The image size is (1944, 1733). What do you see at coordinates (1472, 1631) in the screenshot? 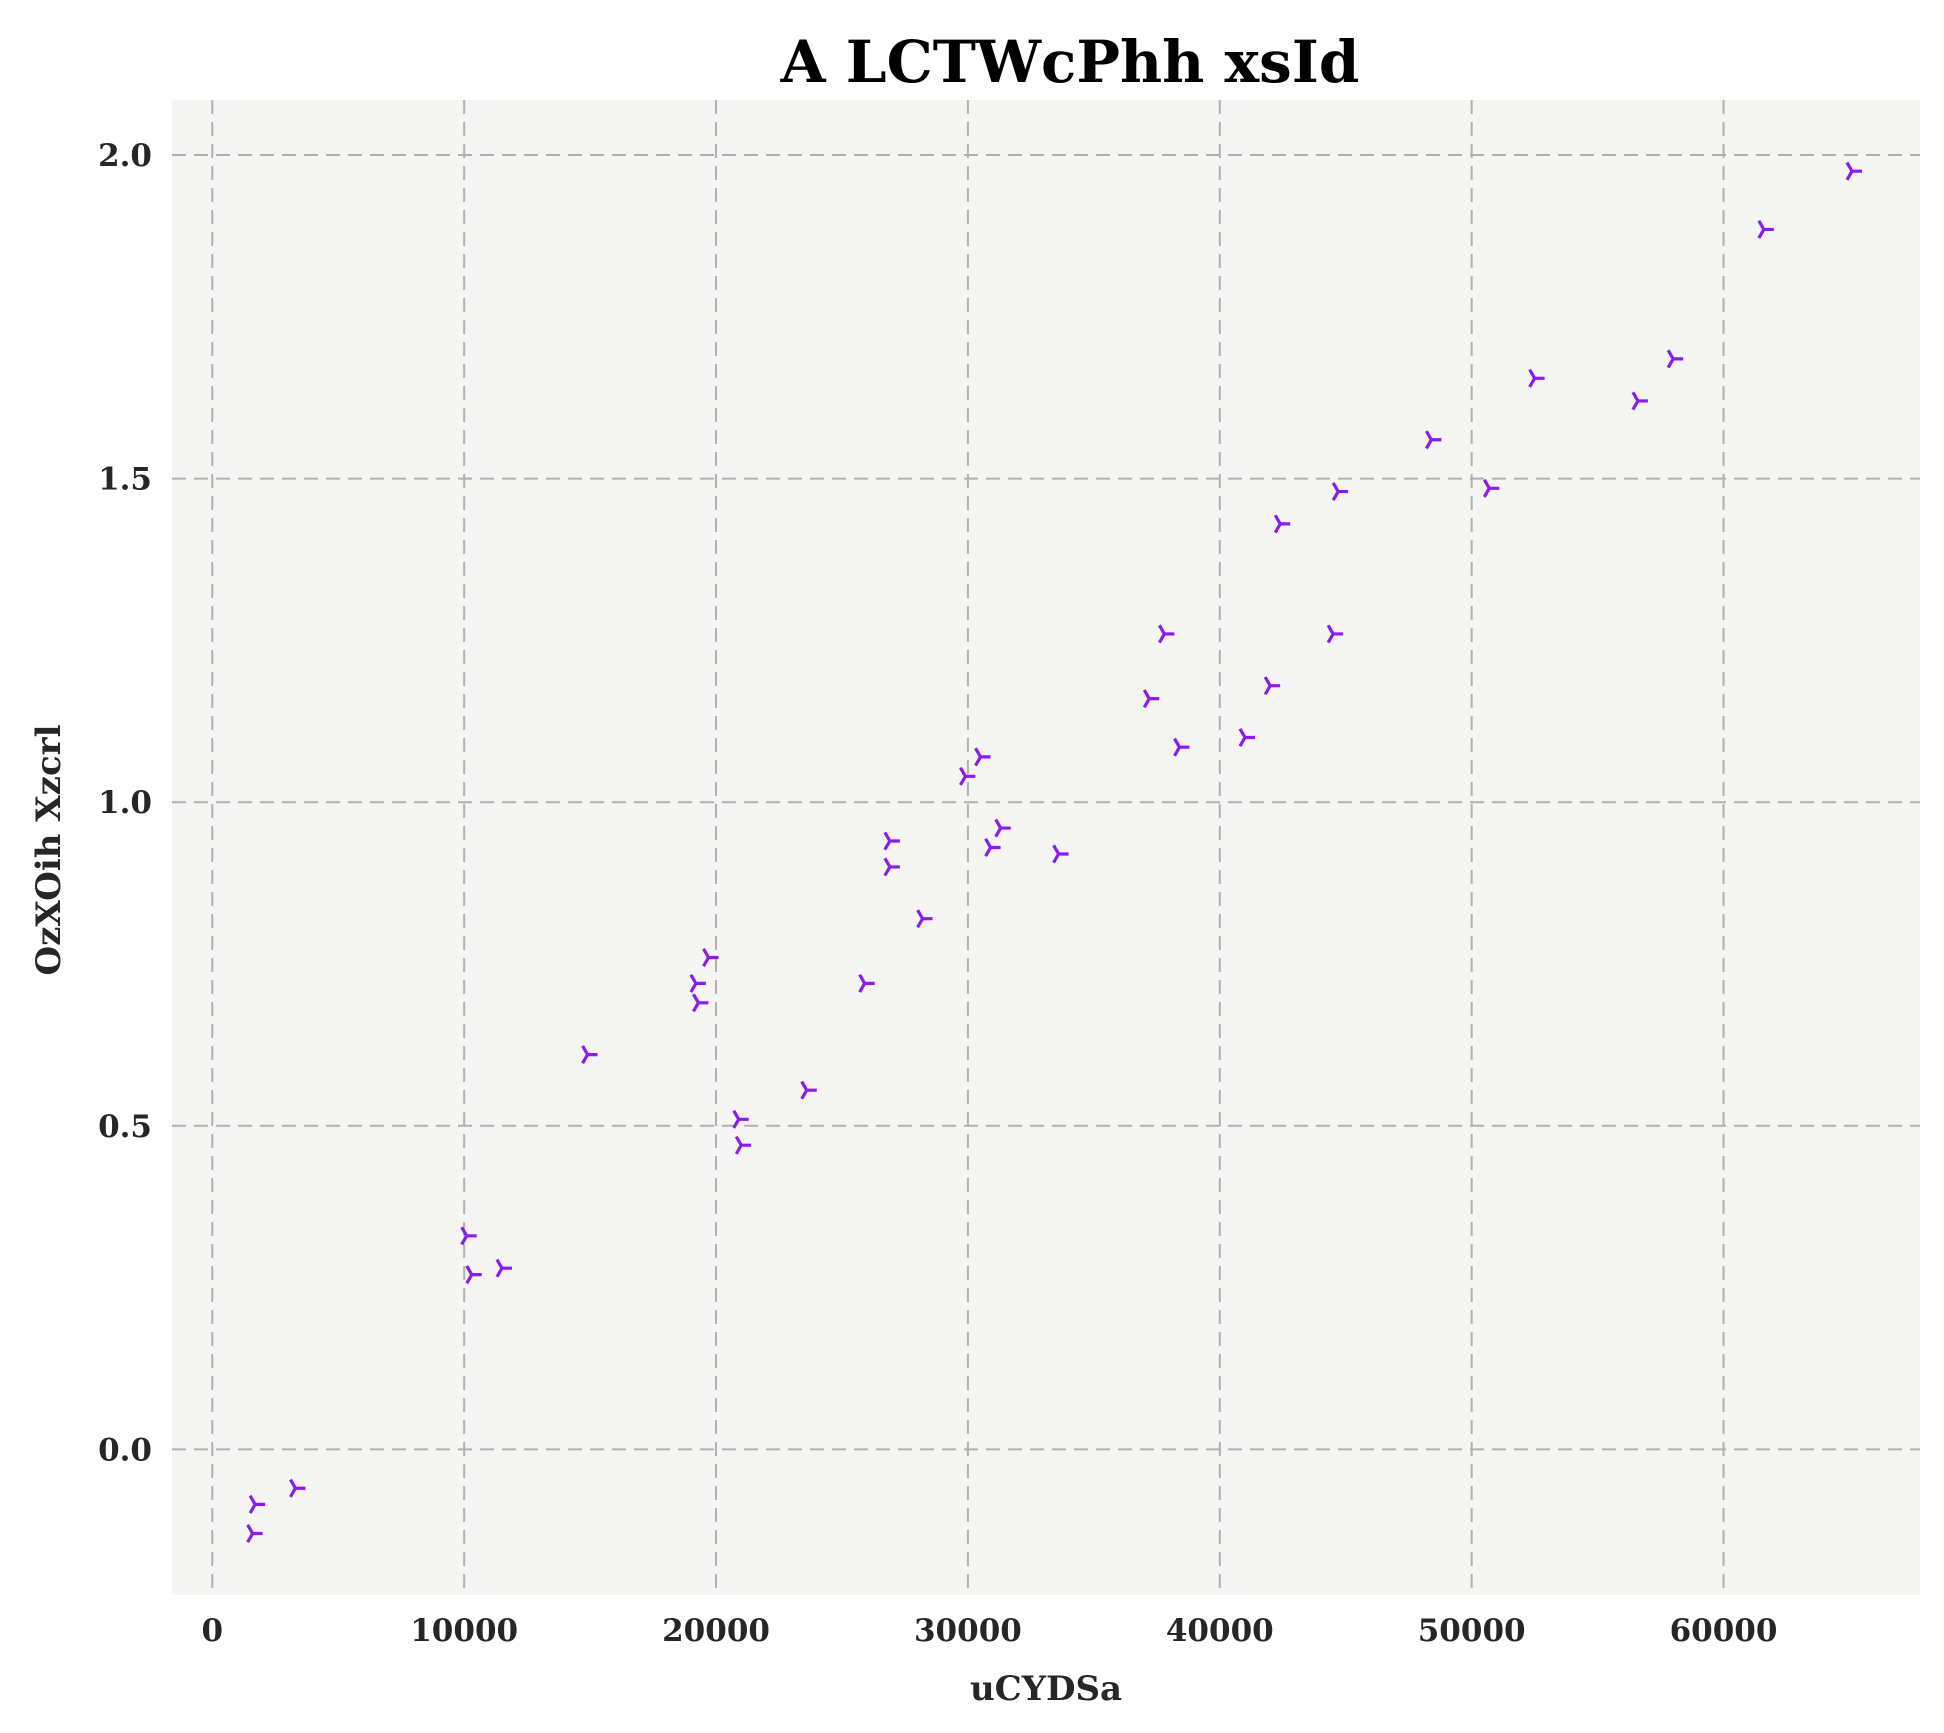
I see `x-tick-label: 50000` at bounding box center [1472, 1631].